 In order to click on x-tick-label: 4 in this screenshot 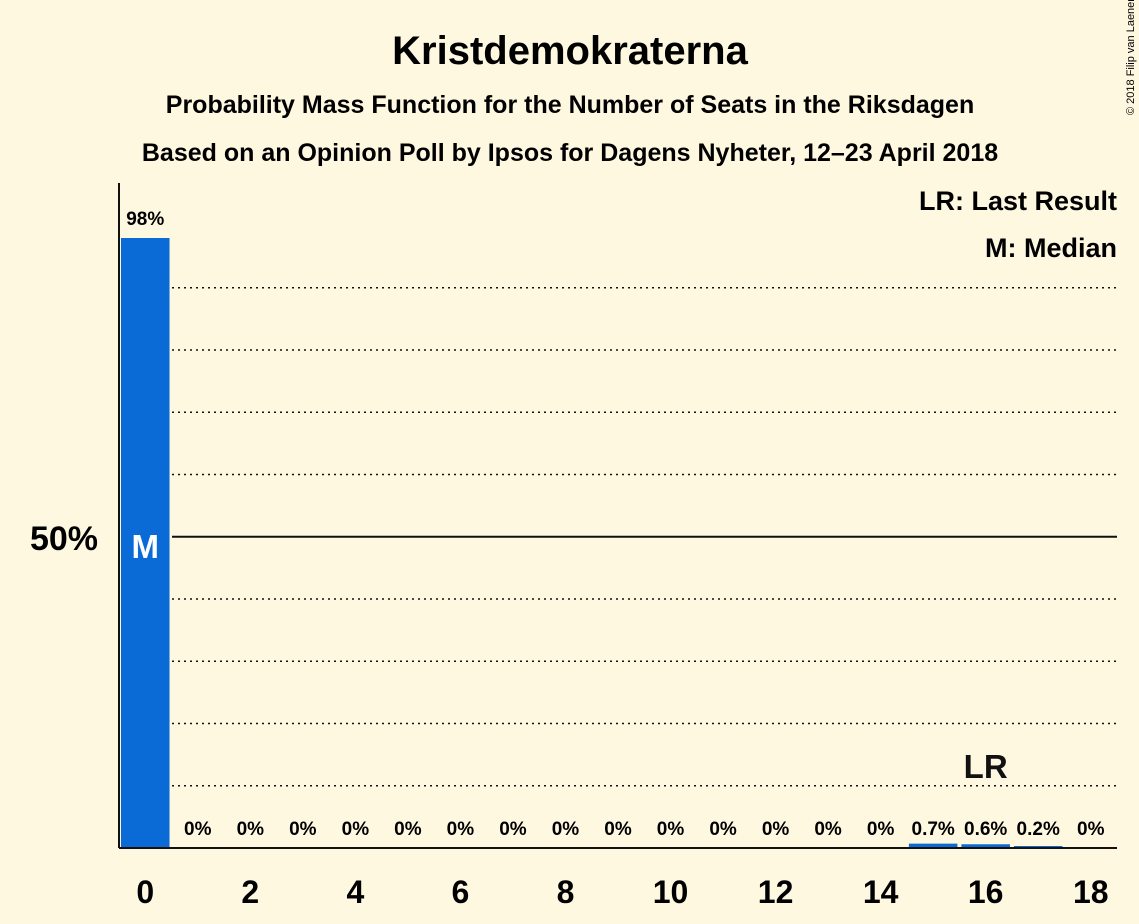, I will do `click(355, 892)`.